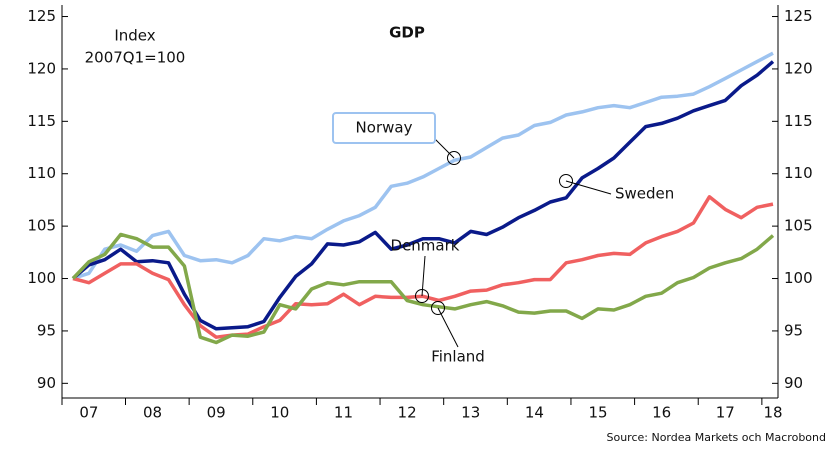 Image resolution: width=833 pixels, height=449 pixels. What do you see at coordinates (798, 121) in the screenshot?
I see `y2-tick-label: 115` at bounding box center [798, 121].